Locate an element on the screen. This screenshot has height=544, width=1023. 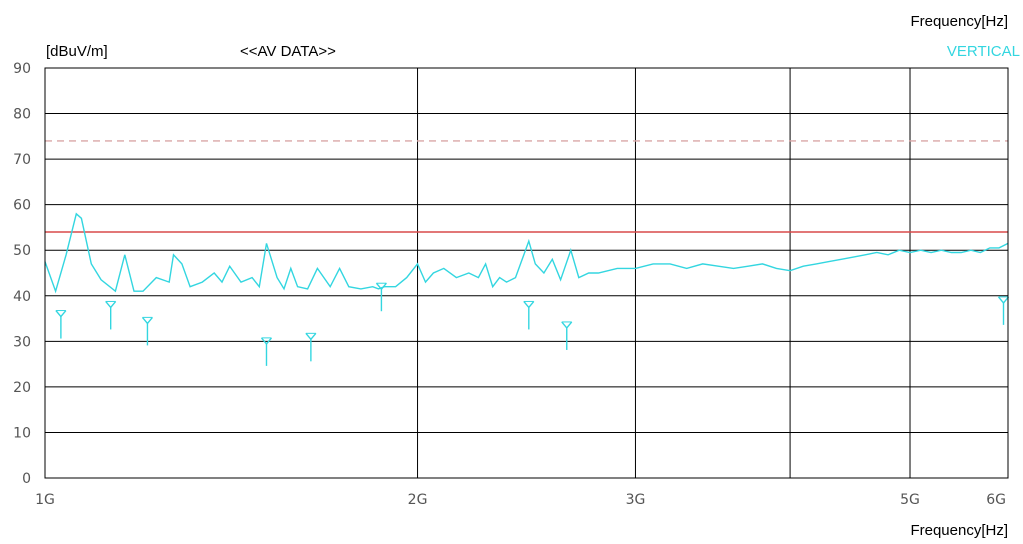
x-tick-labels: 1G 2G 3G 5G 6G is located at coordinates (520, 500).